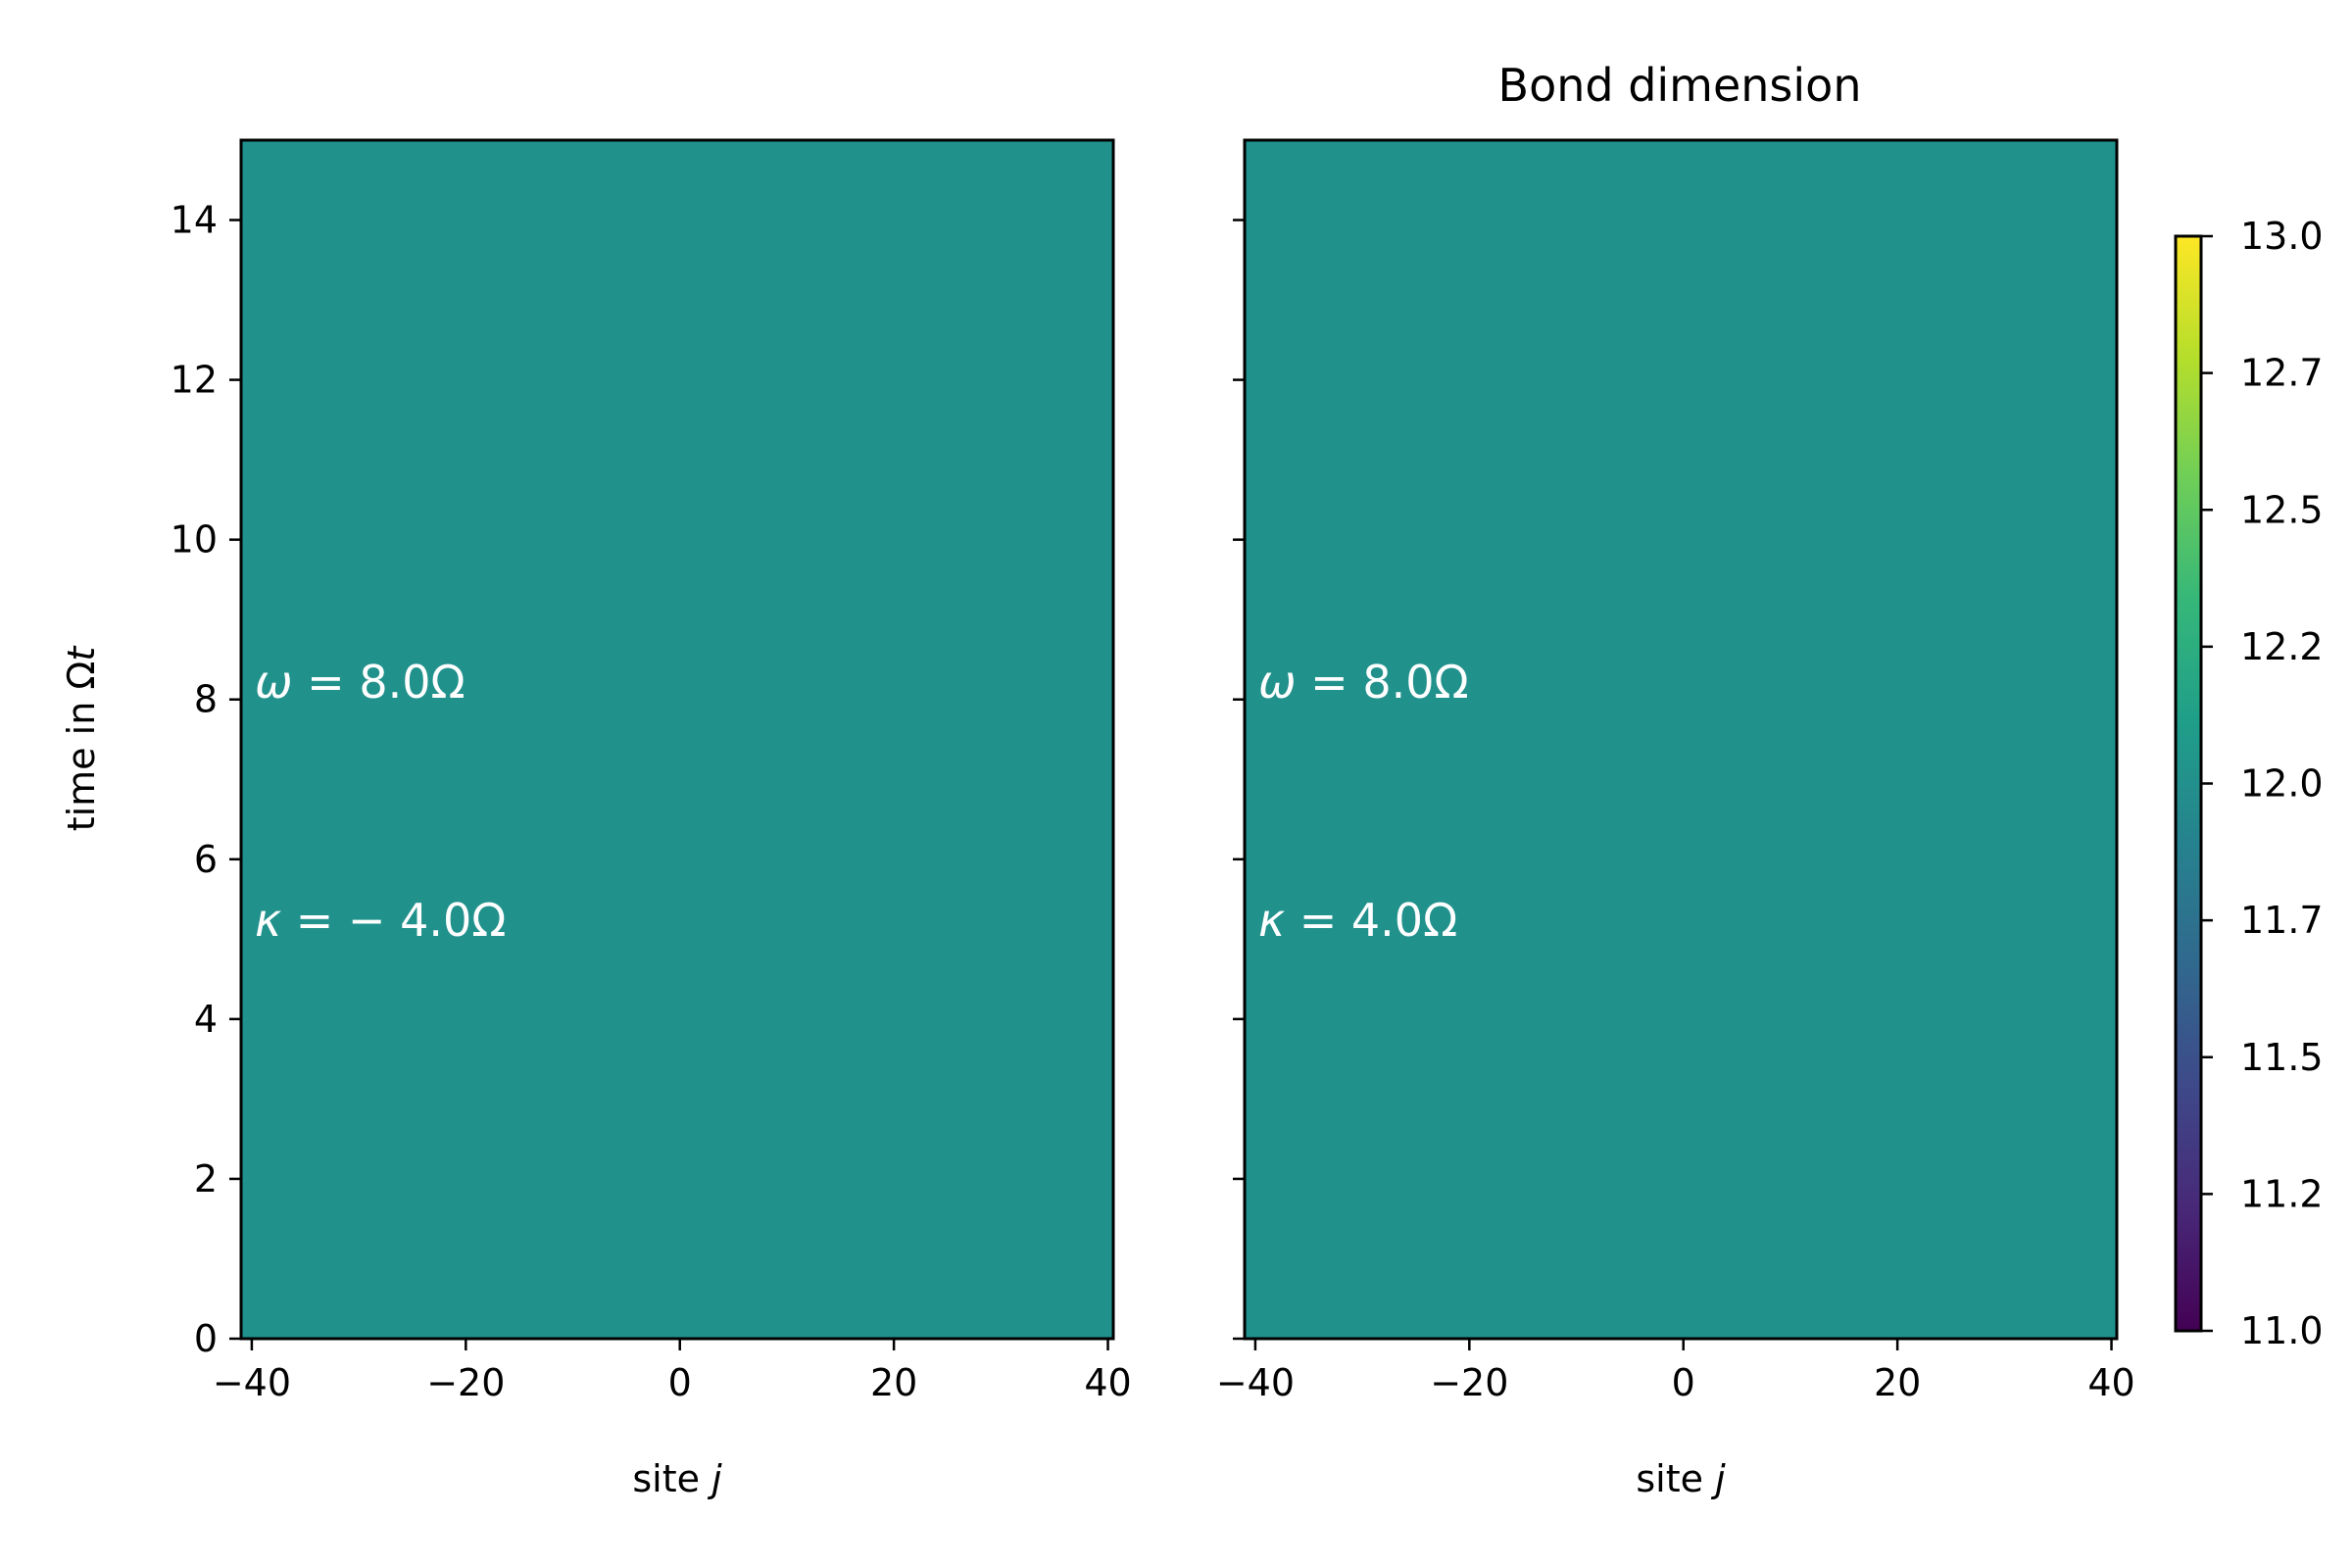 The height and width of the screenshot is (1568, 2352). Describe the element at coordinates (1680, 85) in the screenshot. I see `chart-title: Bond dimension` at that location.